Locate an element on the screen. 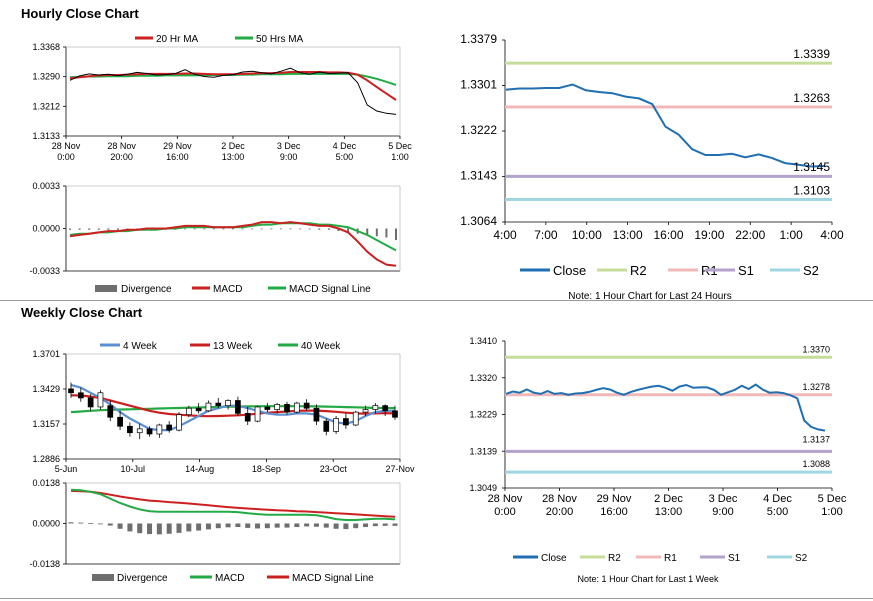  y-tick-label: 1.3064 is located at coordinates (478, 221).